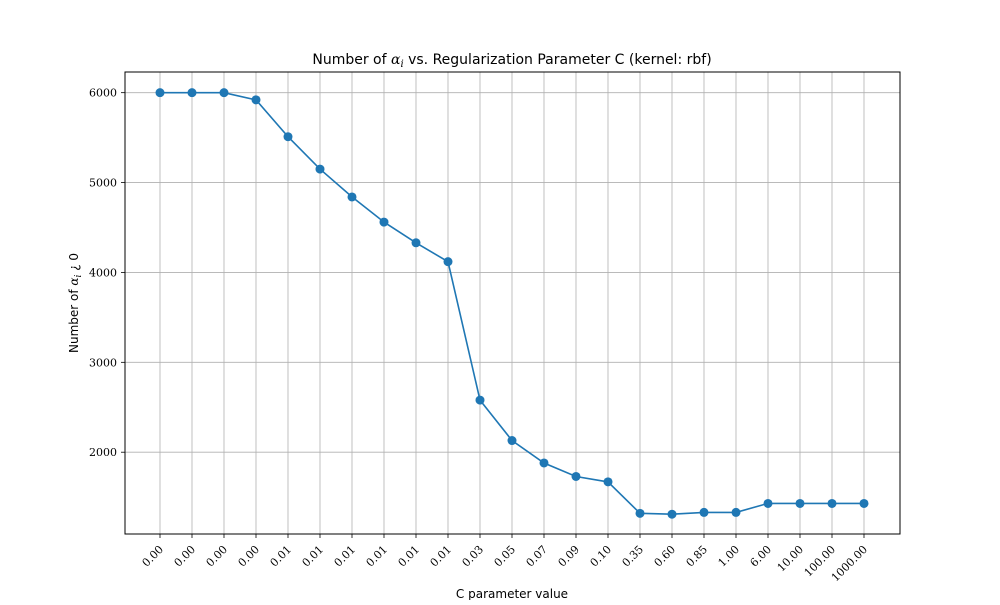 The width and height of the screenshot is (1000, 605). What do you see at coordinates (473, 556) in the screenshot?
I see `x-tick-label: 0.03` at bounding box center [473, 556].